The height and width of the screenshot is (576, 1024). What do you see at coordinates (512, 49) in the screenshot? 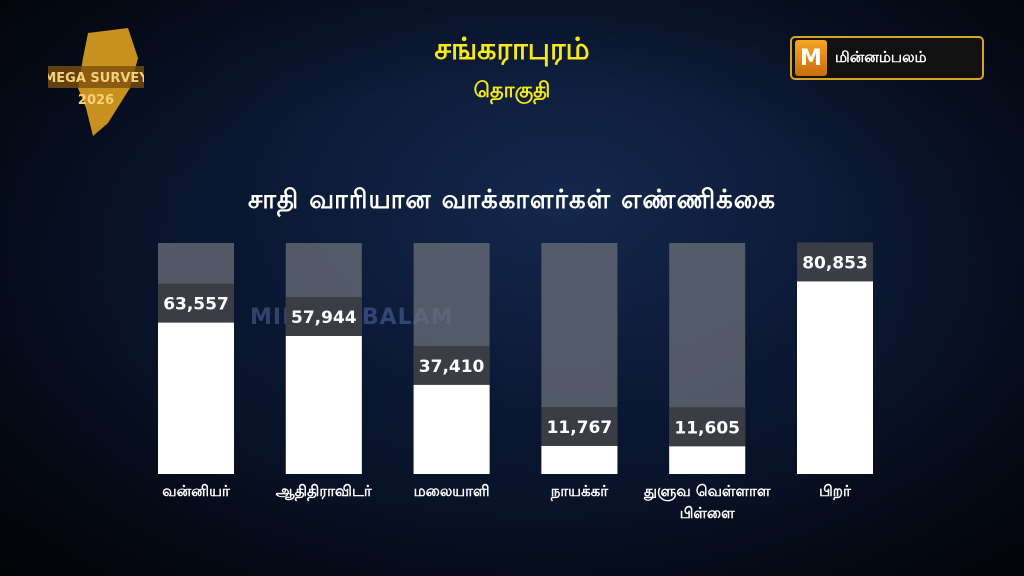
I see `page-title: சங்கராபுரம்` at bounding box center [512, 49].